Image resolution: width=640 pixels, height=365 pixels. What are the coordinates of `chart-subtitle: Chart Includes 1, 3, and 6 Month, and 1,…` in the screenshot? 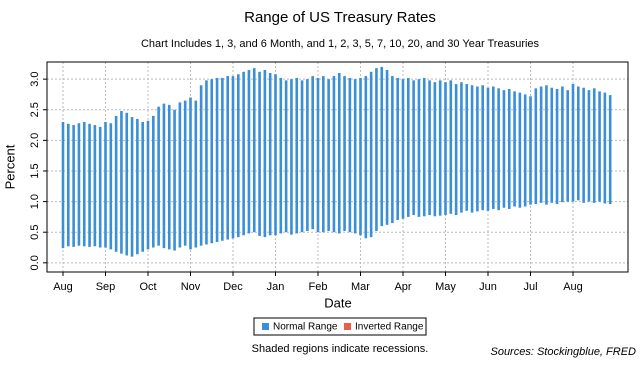 It's located at (340, 44).